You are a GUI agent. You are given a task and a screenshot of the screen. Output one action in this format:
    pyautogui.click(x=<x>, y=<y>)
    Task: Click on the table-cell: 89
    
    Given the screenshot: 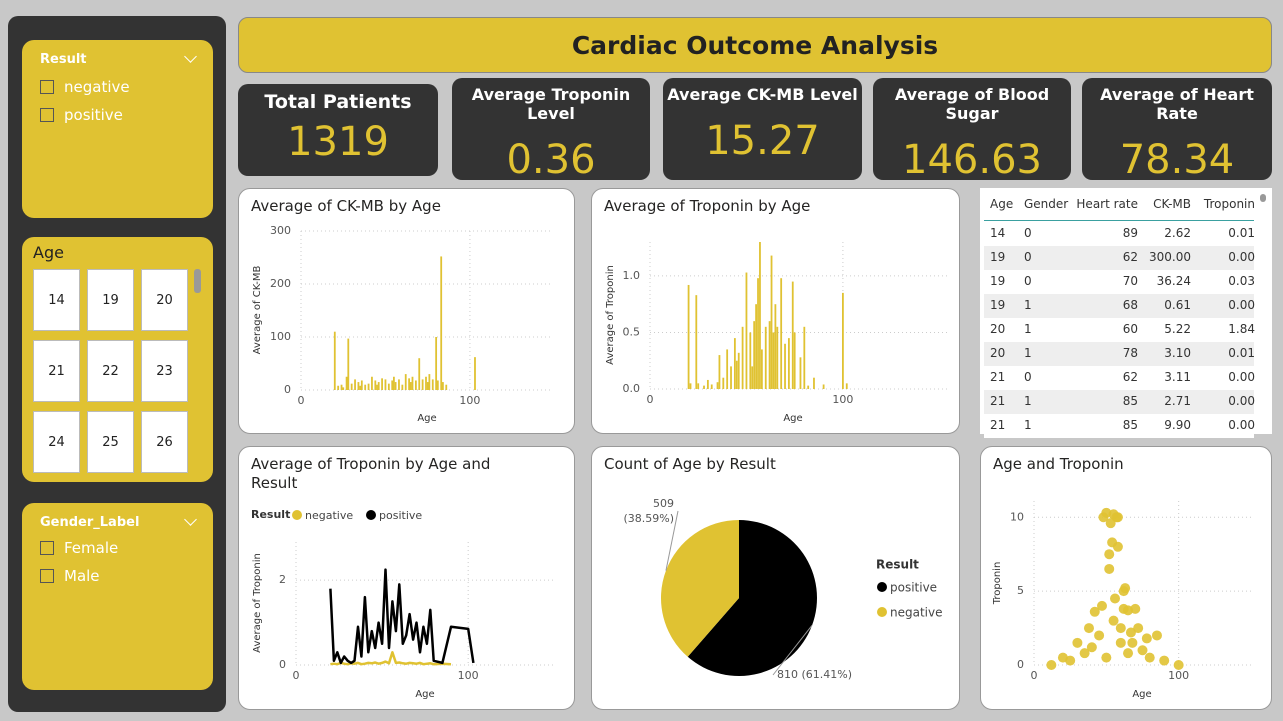 What is the action you would take?
    pyautogui.click(x=1130, y=233)
    